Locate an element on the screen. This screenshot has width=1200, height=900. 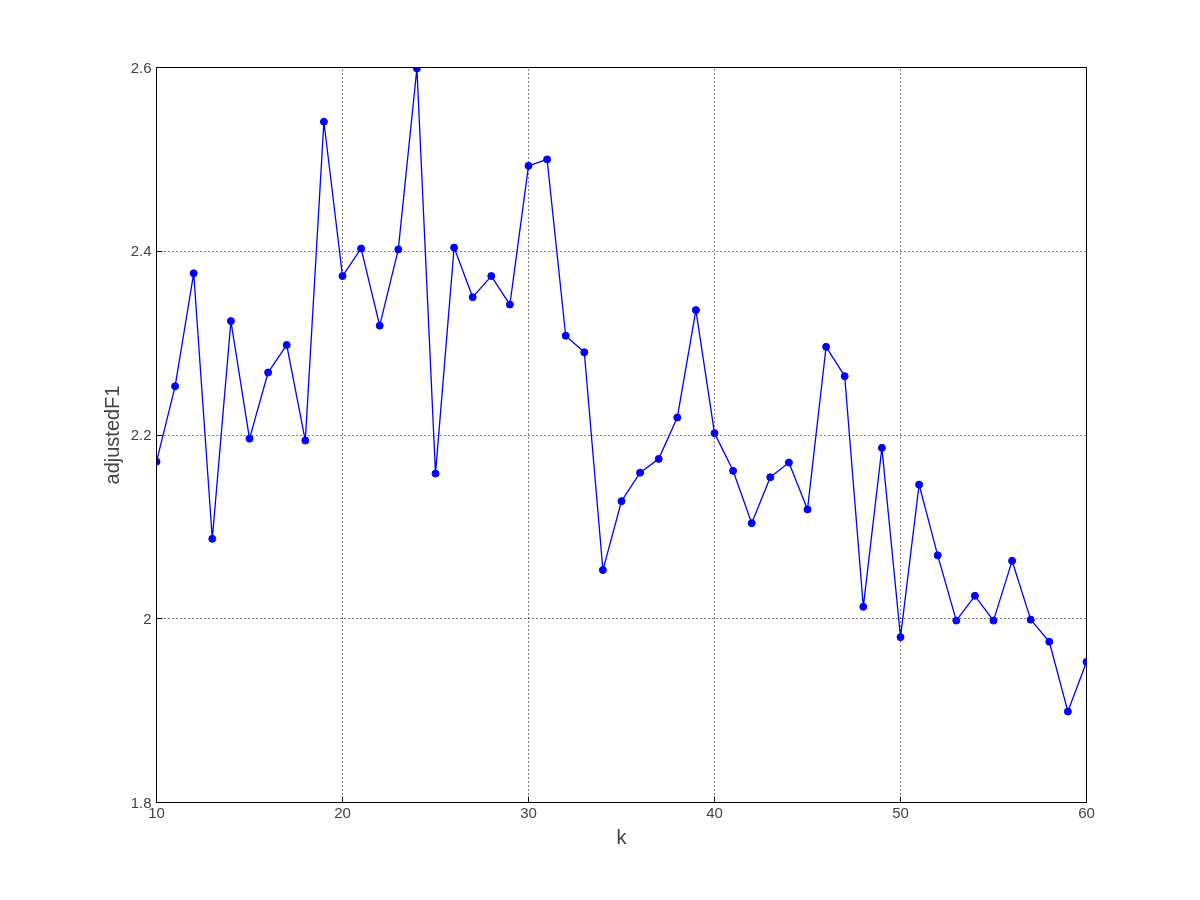
x-tick-label: 20 is located at coordinates (342, 812).